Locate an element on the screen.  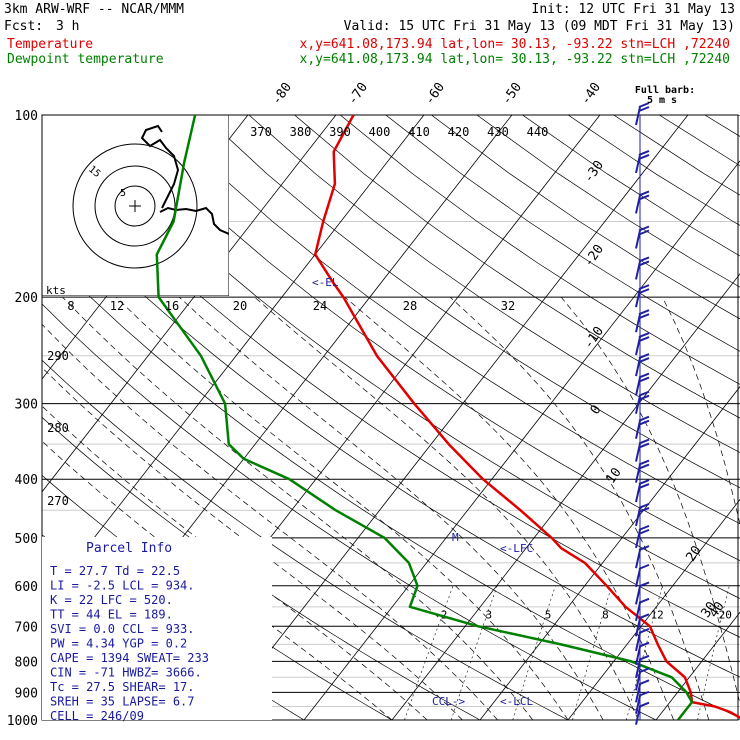
pressure-label-700: 700 is located at coordinates (26, 627).